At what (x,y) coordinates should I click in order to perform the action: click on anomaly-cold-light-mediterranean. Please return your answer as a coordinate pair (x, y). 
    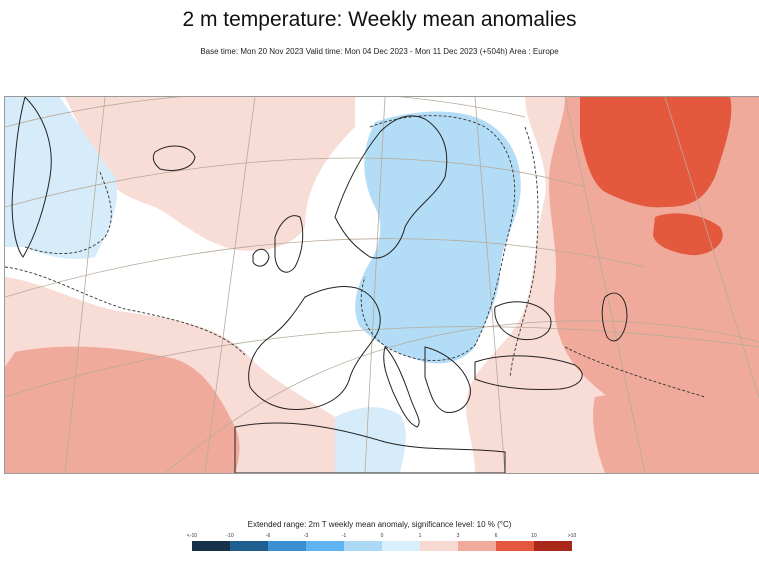
    Looking at the image, I should click on (370, 440).